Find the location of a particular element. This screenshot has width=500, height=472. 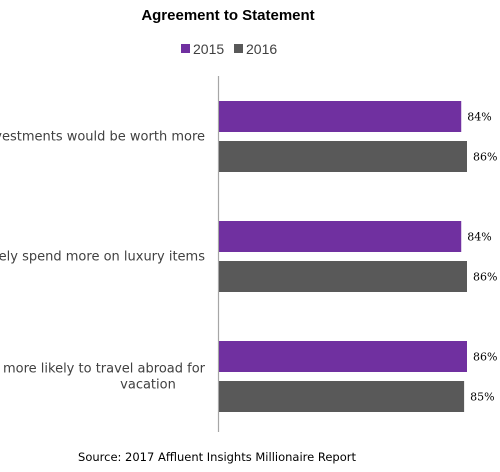

category-label: vacation is located at coordinates (148, 385).